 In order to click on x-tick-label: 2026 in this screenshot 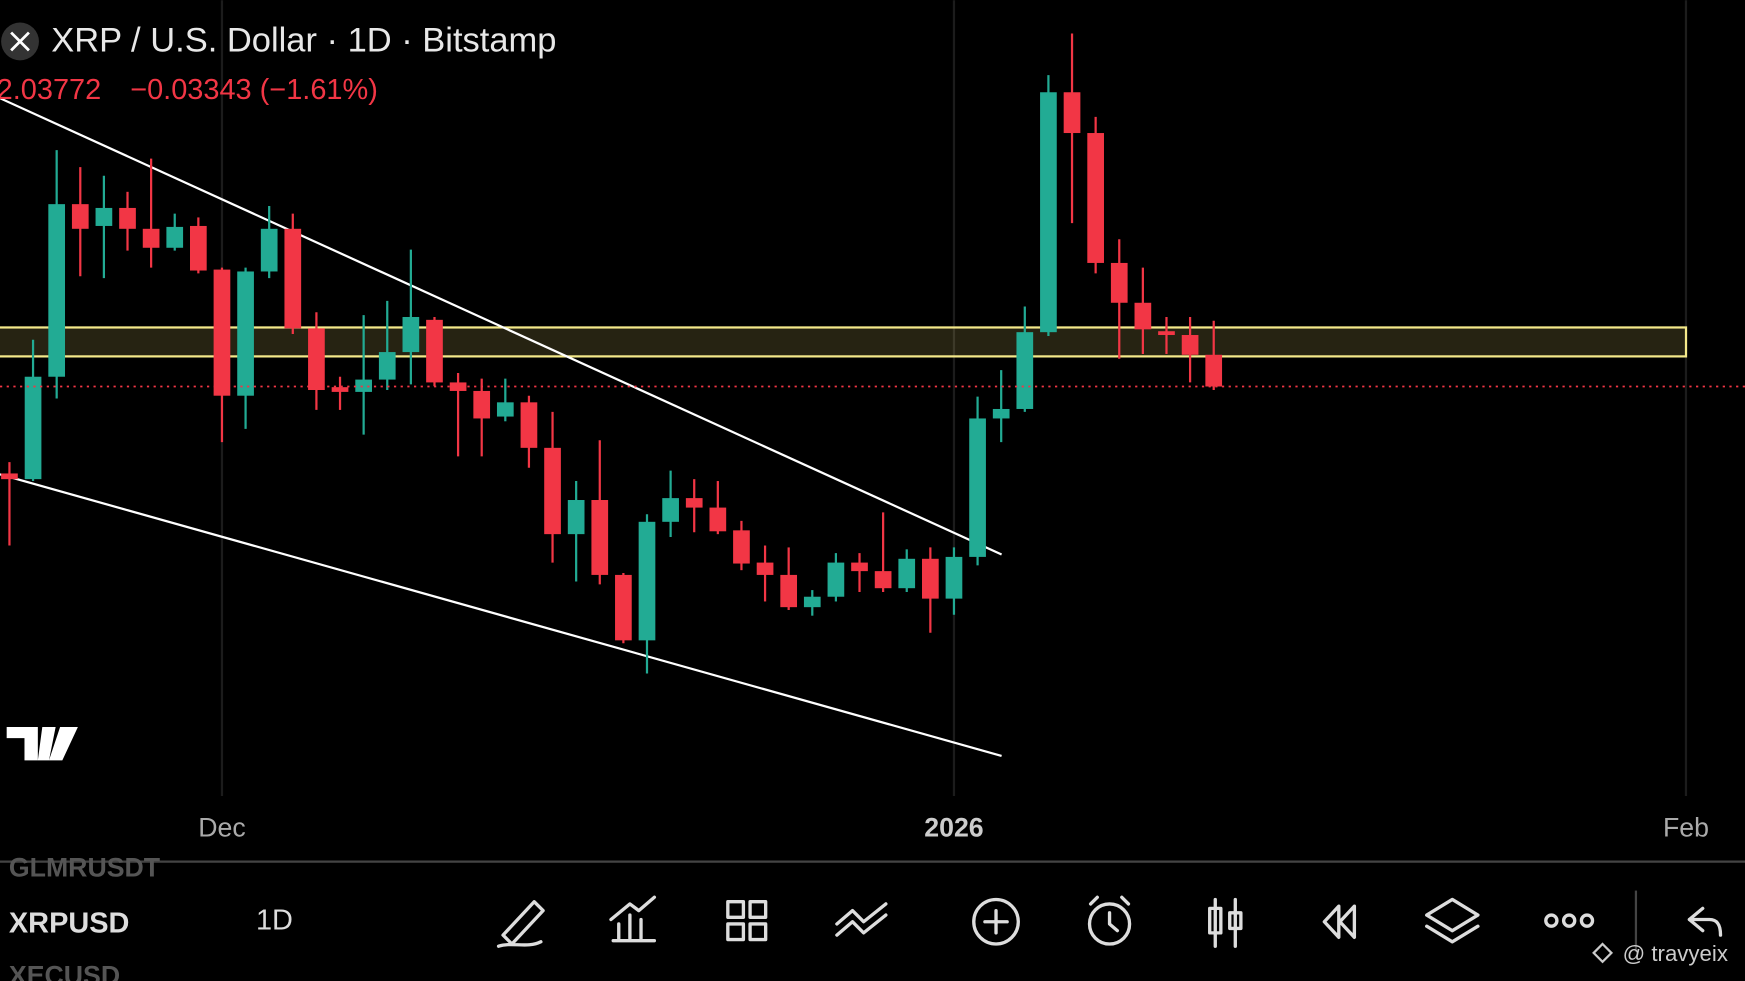, I will do `click(953, 827)`.